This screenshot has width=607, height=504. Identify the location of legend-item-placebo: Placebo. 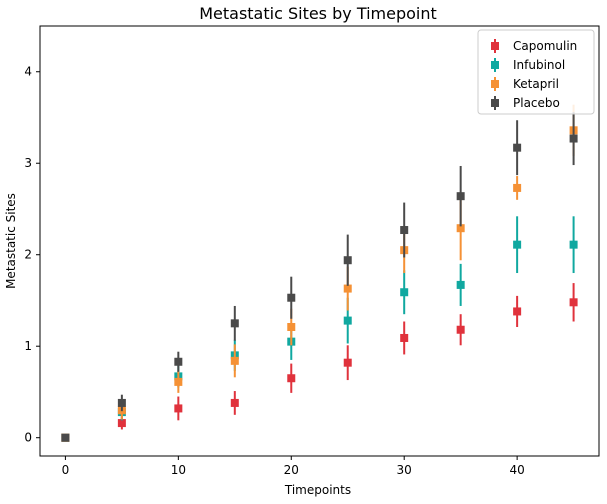
(525, 103).